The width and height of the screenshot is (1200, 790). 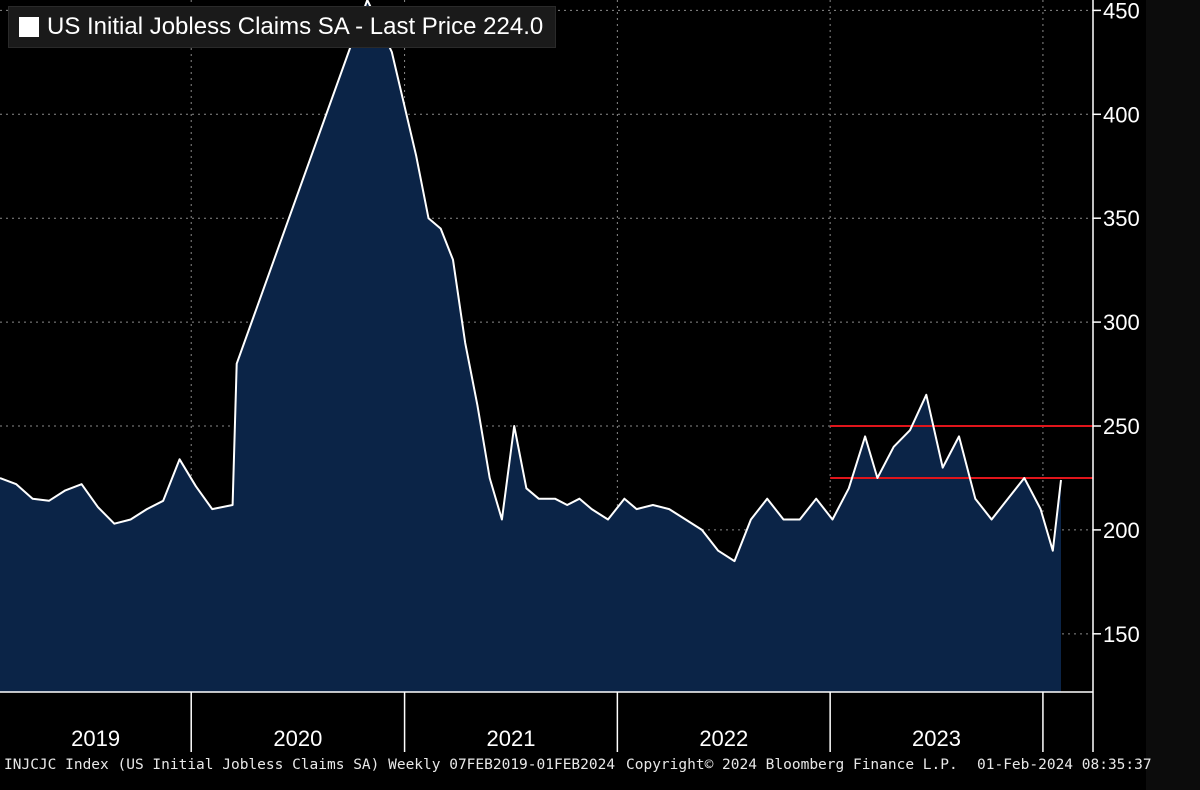 What do you see at coordinates (723, 738) in the screenshot?
I see `x-tick-label: 2022` at bounding box center [723, 738].